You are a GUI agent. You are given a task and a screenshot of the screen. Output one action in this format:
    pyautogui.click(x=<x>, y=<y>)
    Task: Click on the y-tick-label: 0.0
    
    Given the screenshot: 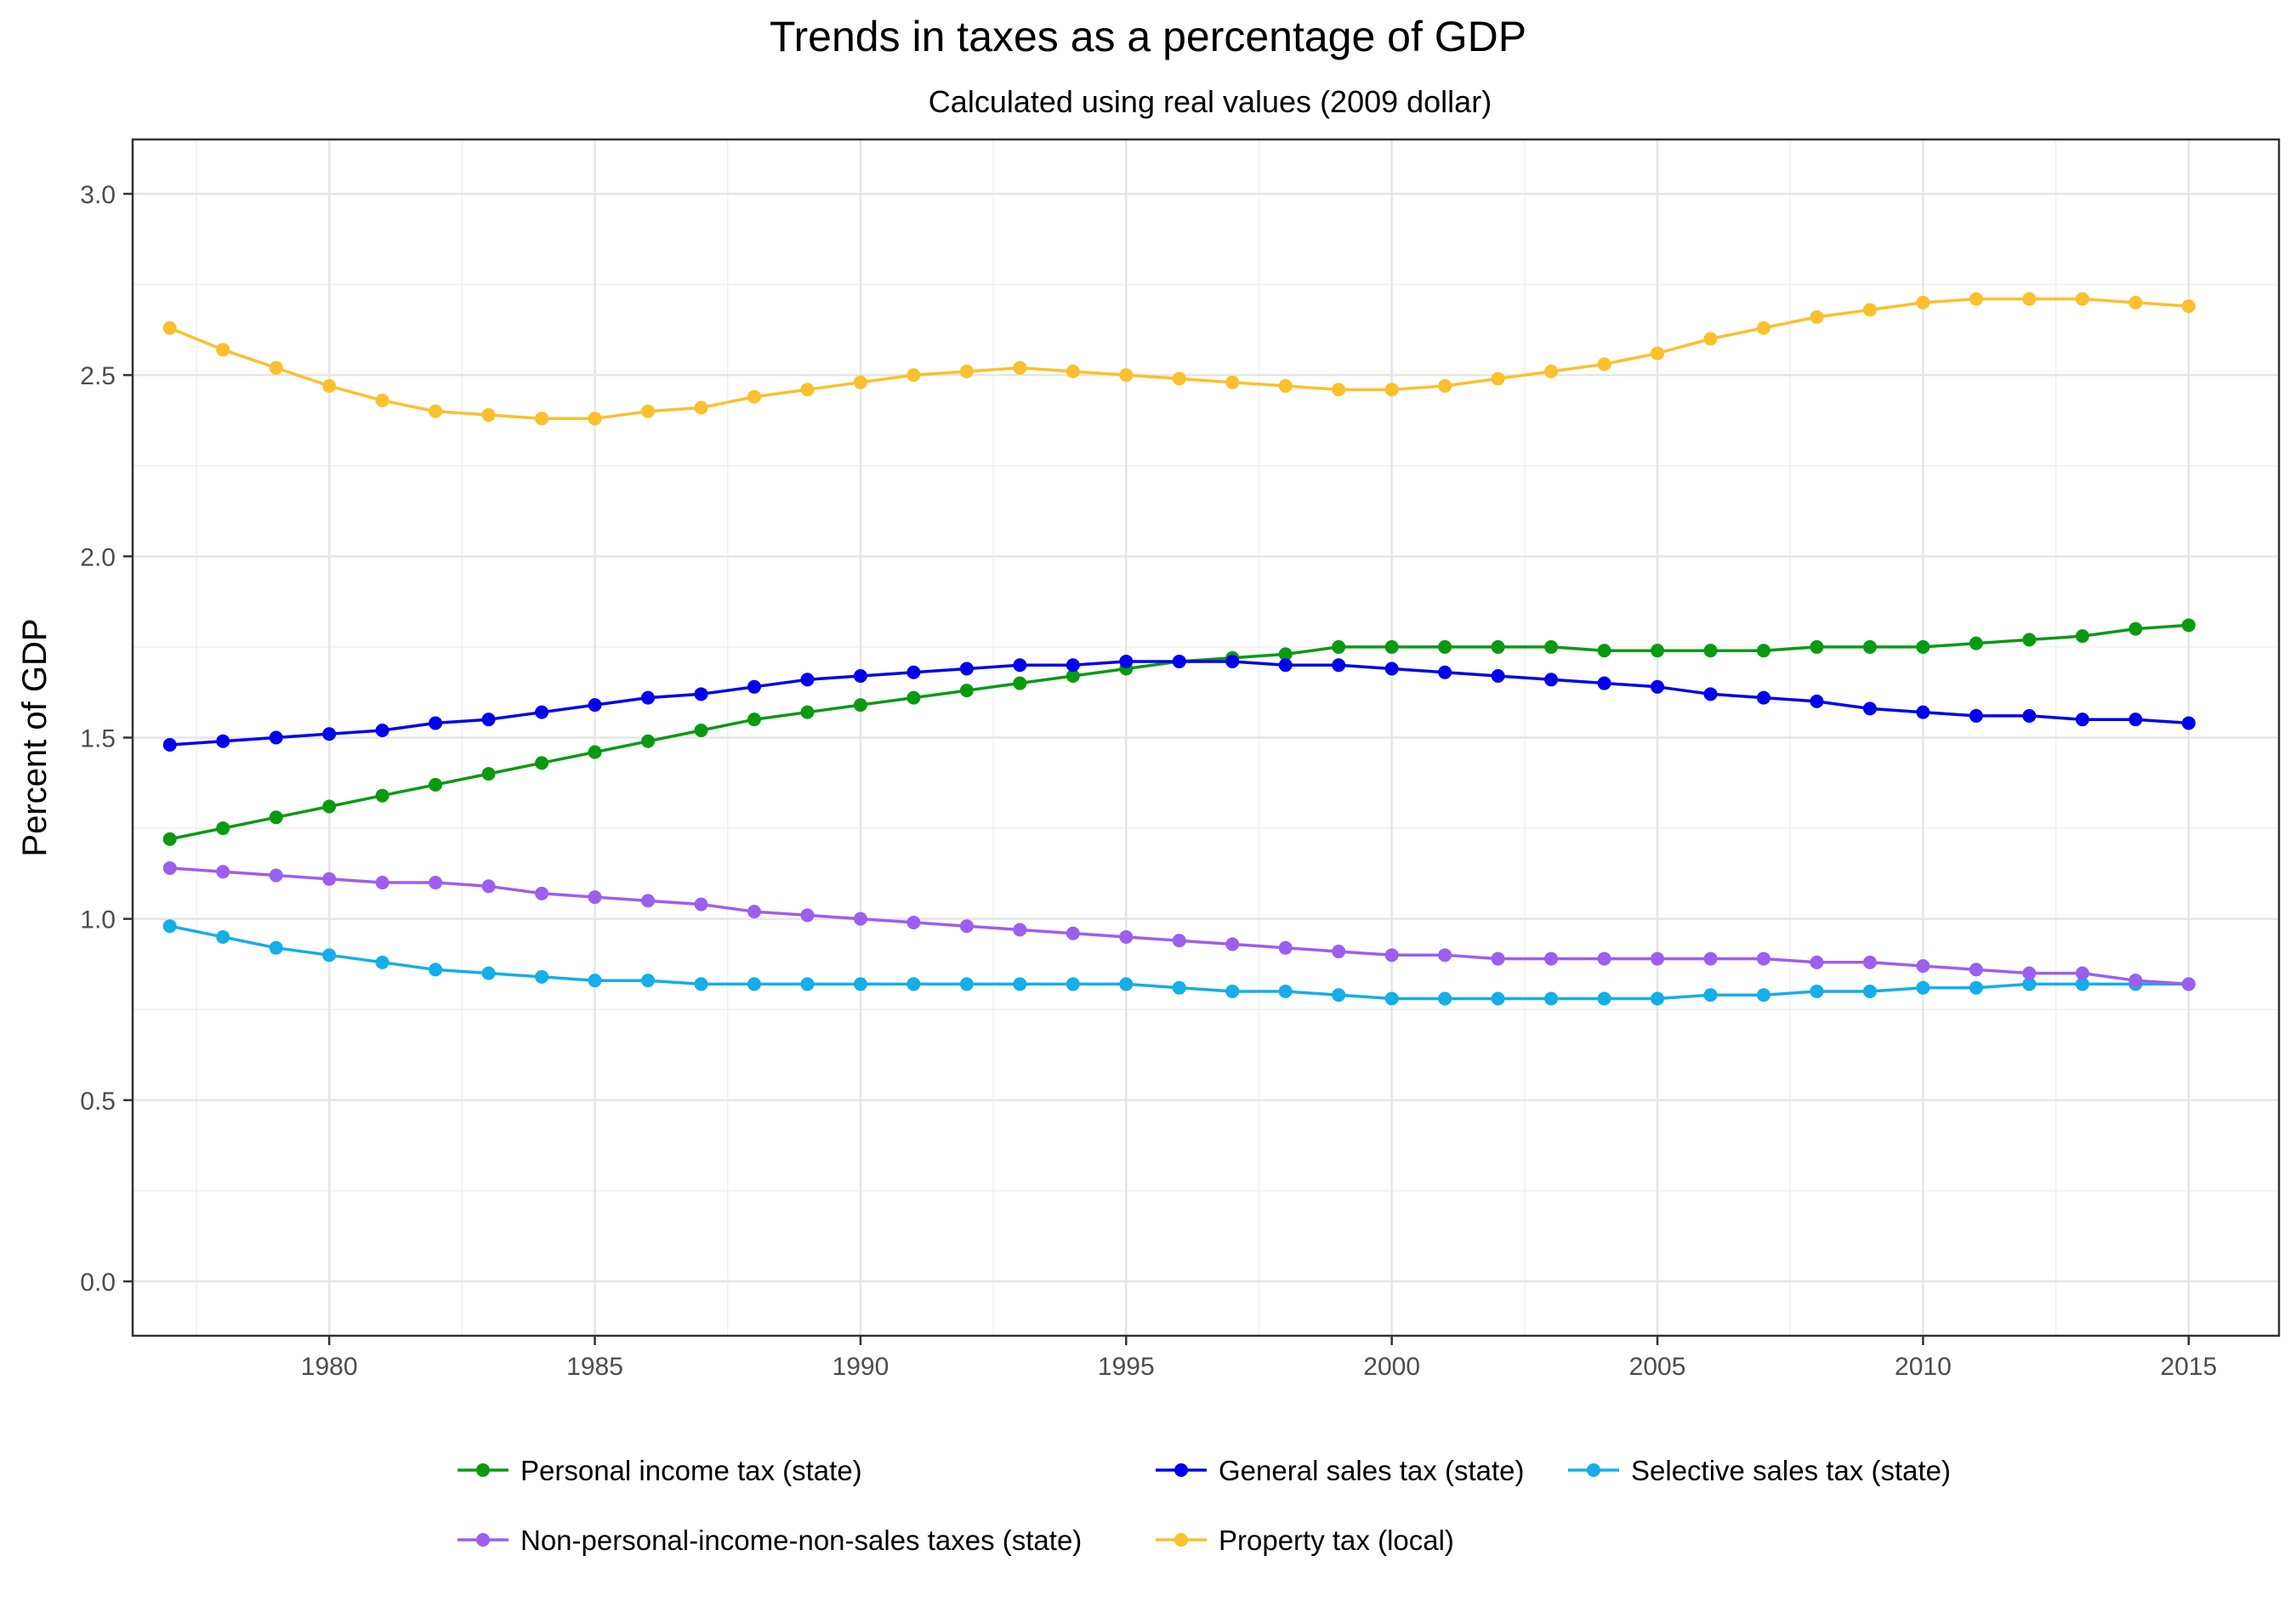 What is the action you would take?
    pyautogui.click(x=98, y=1283)
    